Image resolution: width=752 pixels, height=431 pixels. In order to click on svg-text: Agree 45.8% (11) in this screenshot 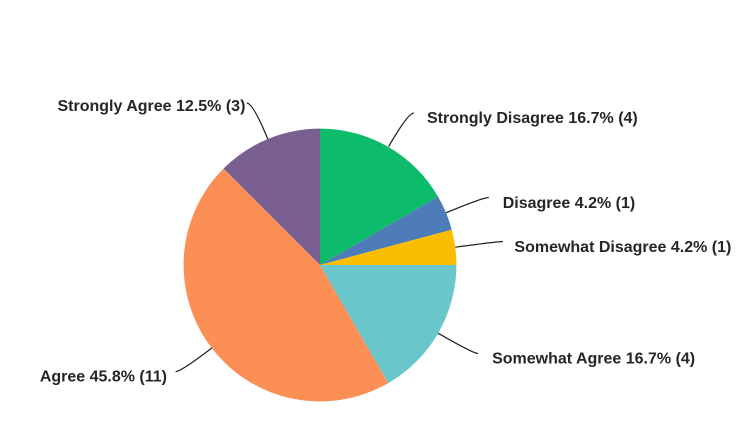, I will do `click(103, 377)`.